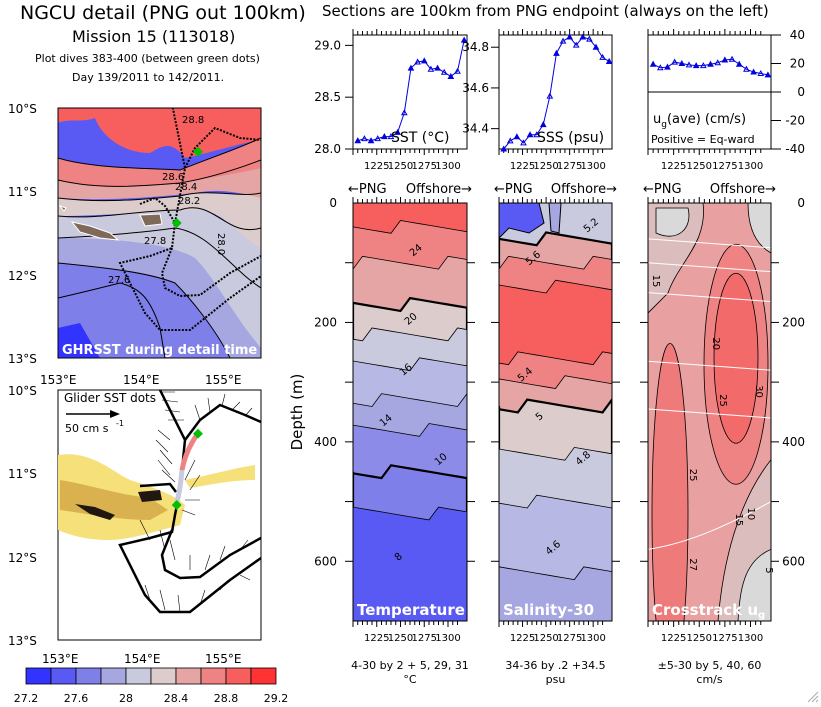 Image resolution: width=821 pixels, height=707 pixels. Describe the element at coordinates (475, 88) in the screenshot. I see `y-tick-label: 34.6` at that location.